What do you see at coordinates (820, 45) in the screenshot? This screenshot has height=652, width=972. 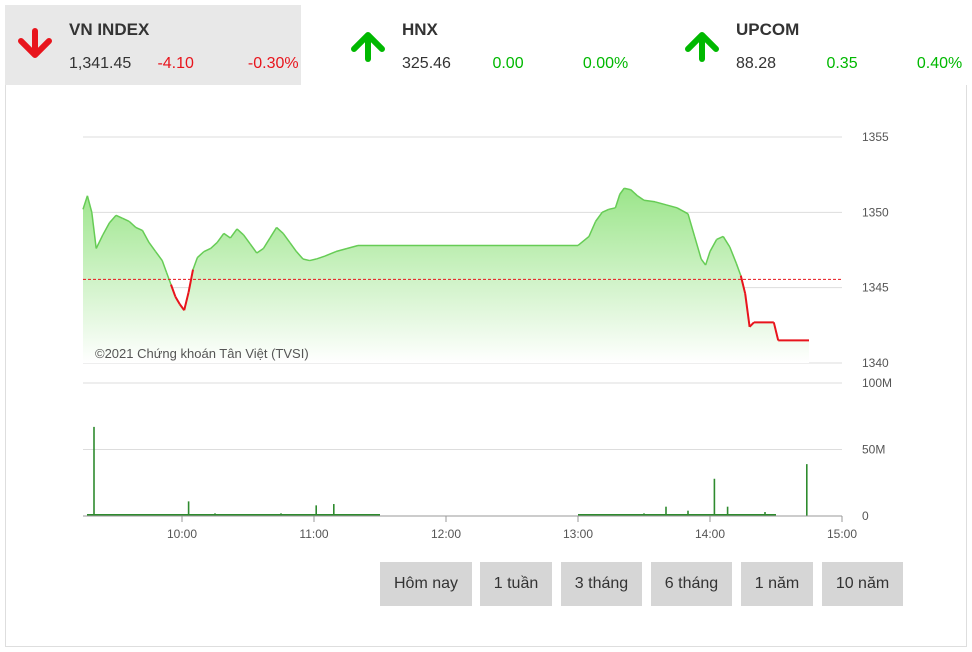 I see `ticker-upcom: UPCOM 88.28 0.35 0.40%` at bounding box center [820, 45].